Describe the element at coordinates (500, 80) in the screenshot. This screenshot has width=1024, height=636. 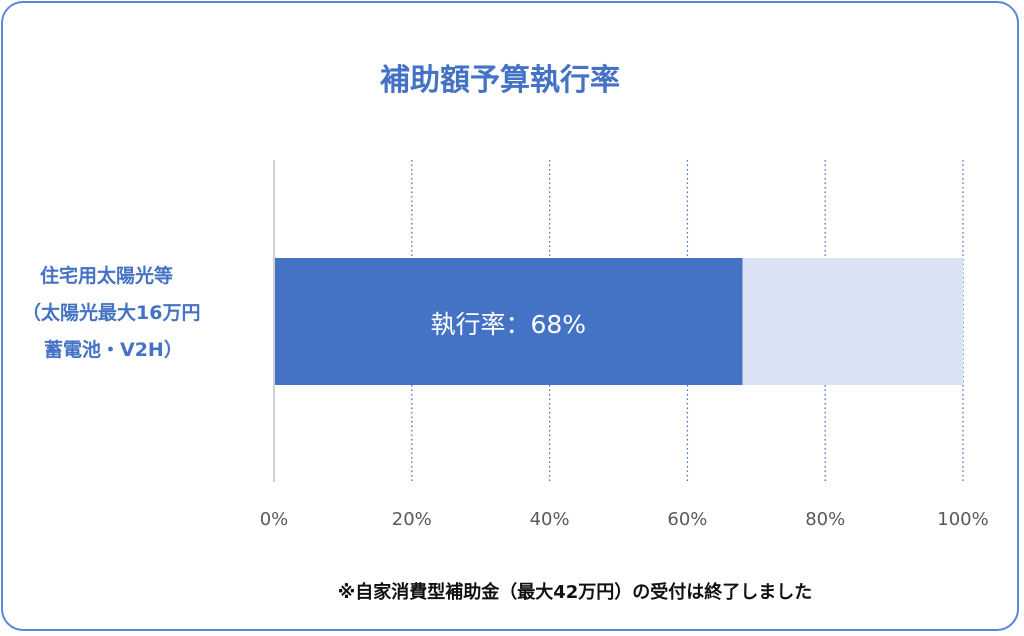
I see `chart-title: 補助額予算執行率` at that location.